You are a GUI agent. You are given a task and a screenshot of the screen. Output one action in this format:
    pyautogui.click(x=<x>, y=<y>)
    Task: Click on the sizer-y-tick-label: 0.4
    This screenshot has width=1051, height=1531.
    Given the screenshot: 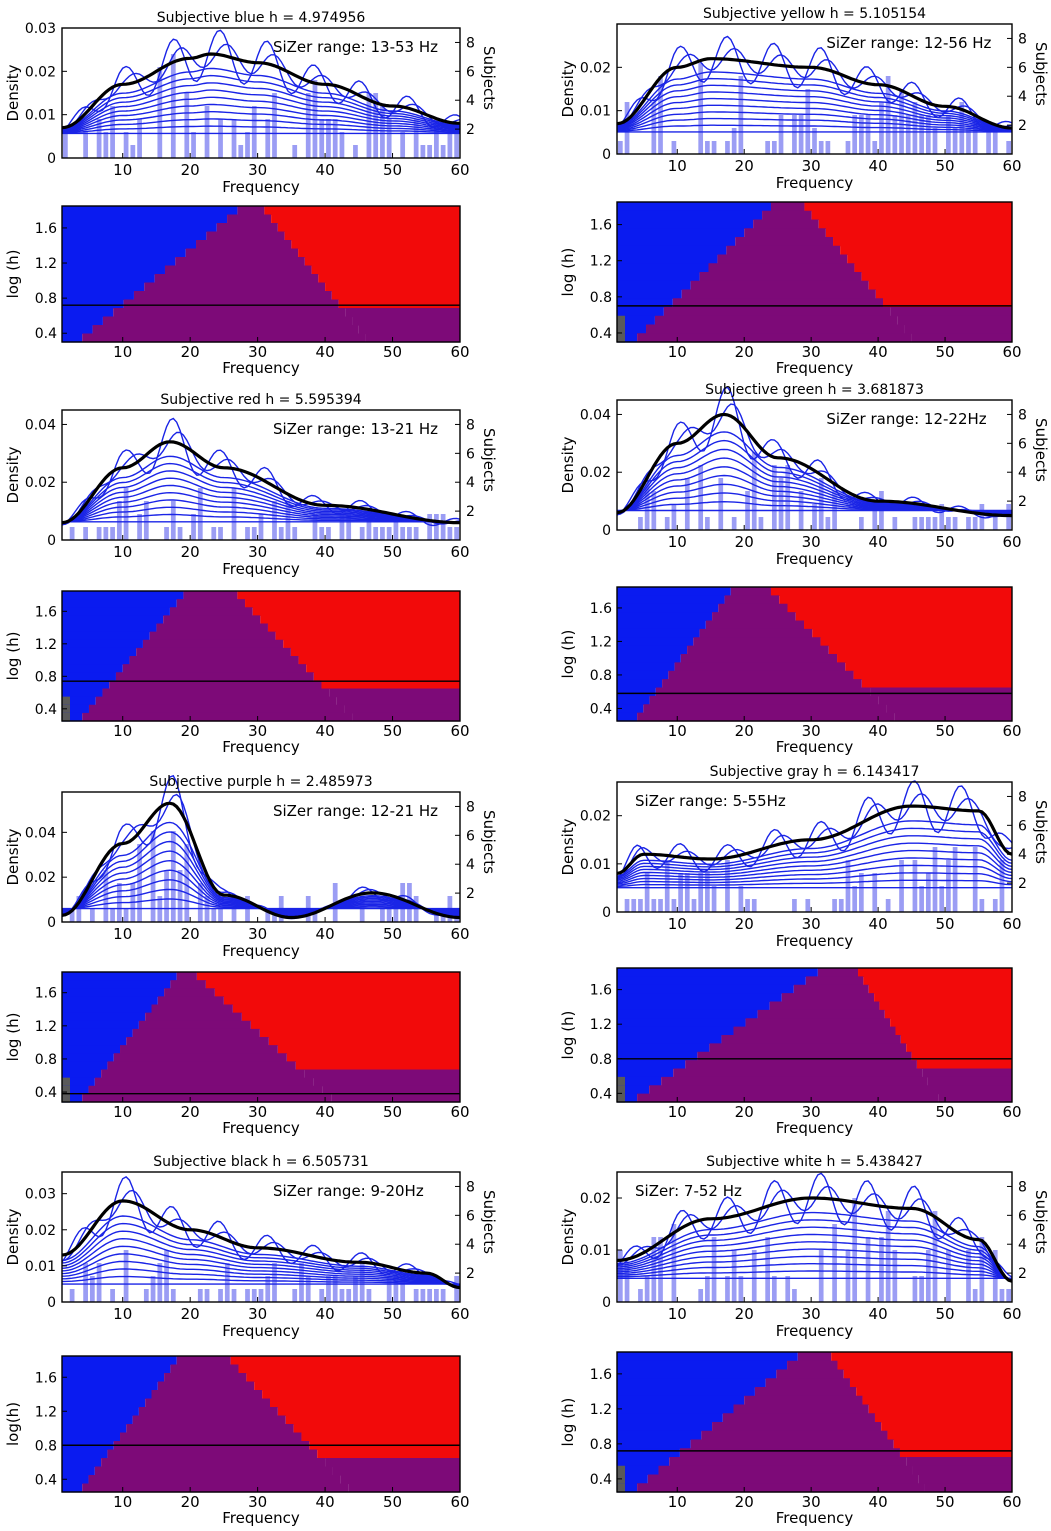 What is the action you would take?
    pyautogui.click(x=46, y=1480)
    